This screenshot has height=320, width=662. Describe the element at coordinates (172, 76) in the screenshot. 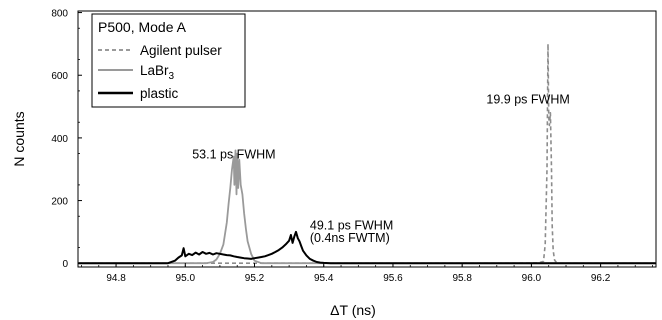

I see `legend-label-labr3-subscript: 3` at that location.